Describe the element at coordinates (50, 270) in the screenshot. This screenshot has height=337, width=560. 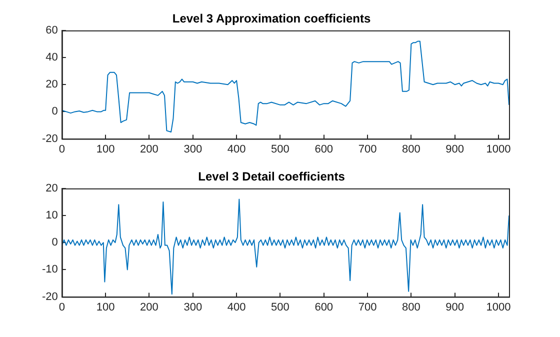
I see `y-tick-label: -10` at that location.